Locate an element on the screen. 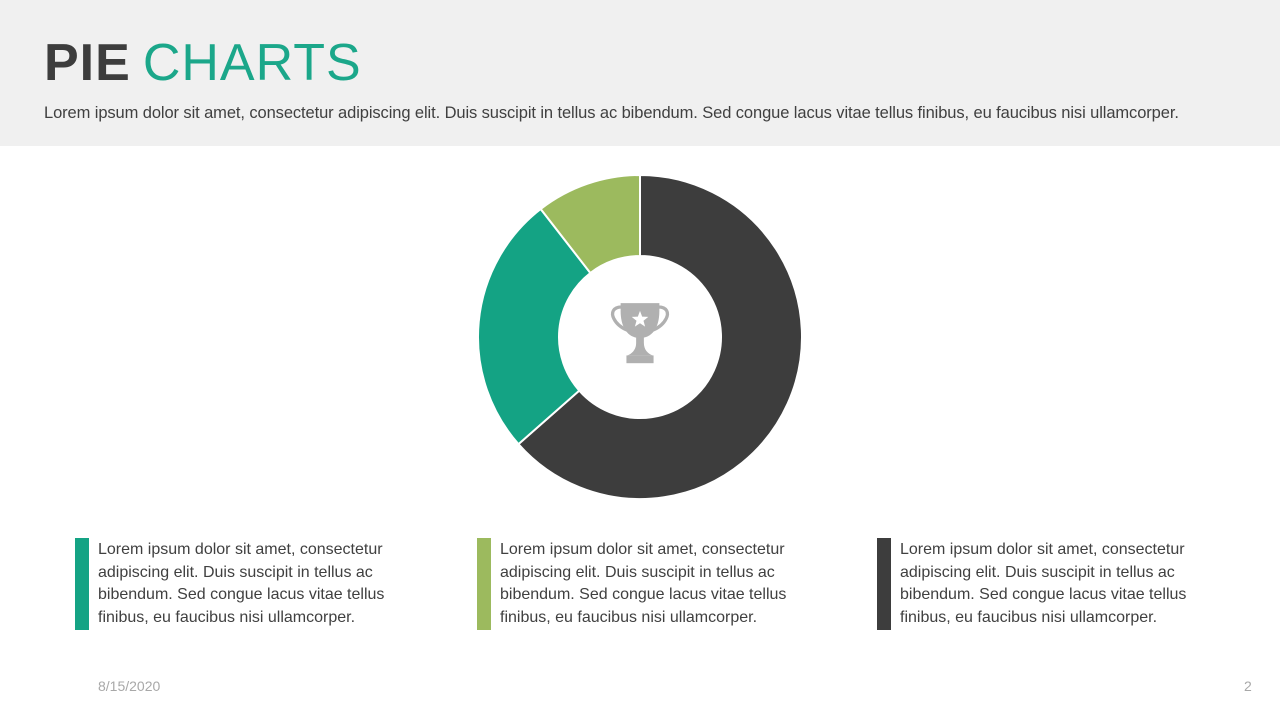 The height and width of the screenshot is (720, 1280). page-title-accent: CHARTS is located at coordinates (252, 63).